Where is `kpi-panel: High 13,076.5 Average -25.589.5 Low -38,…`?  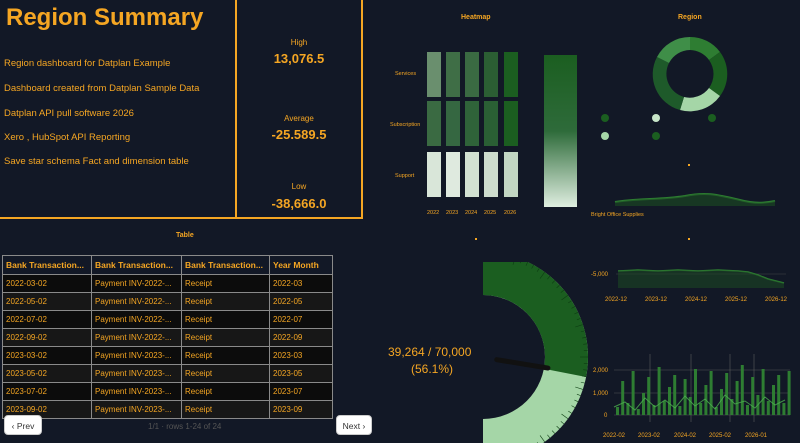
kpi-panel: High 13,076.5 Average -25.589.5 Low -38,… is located at coordinates (299, 109).